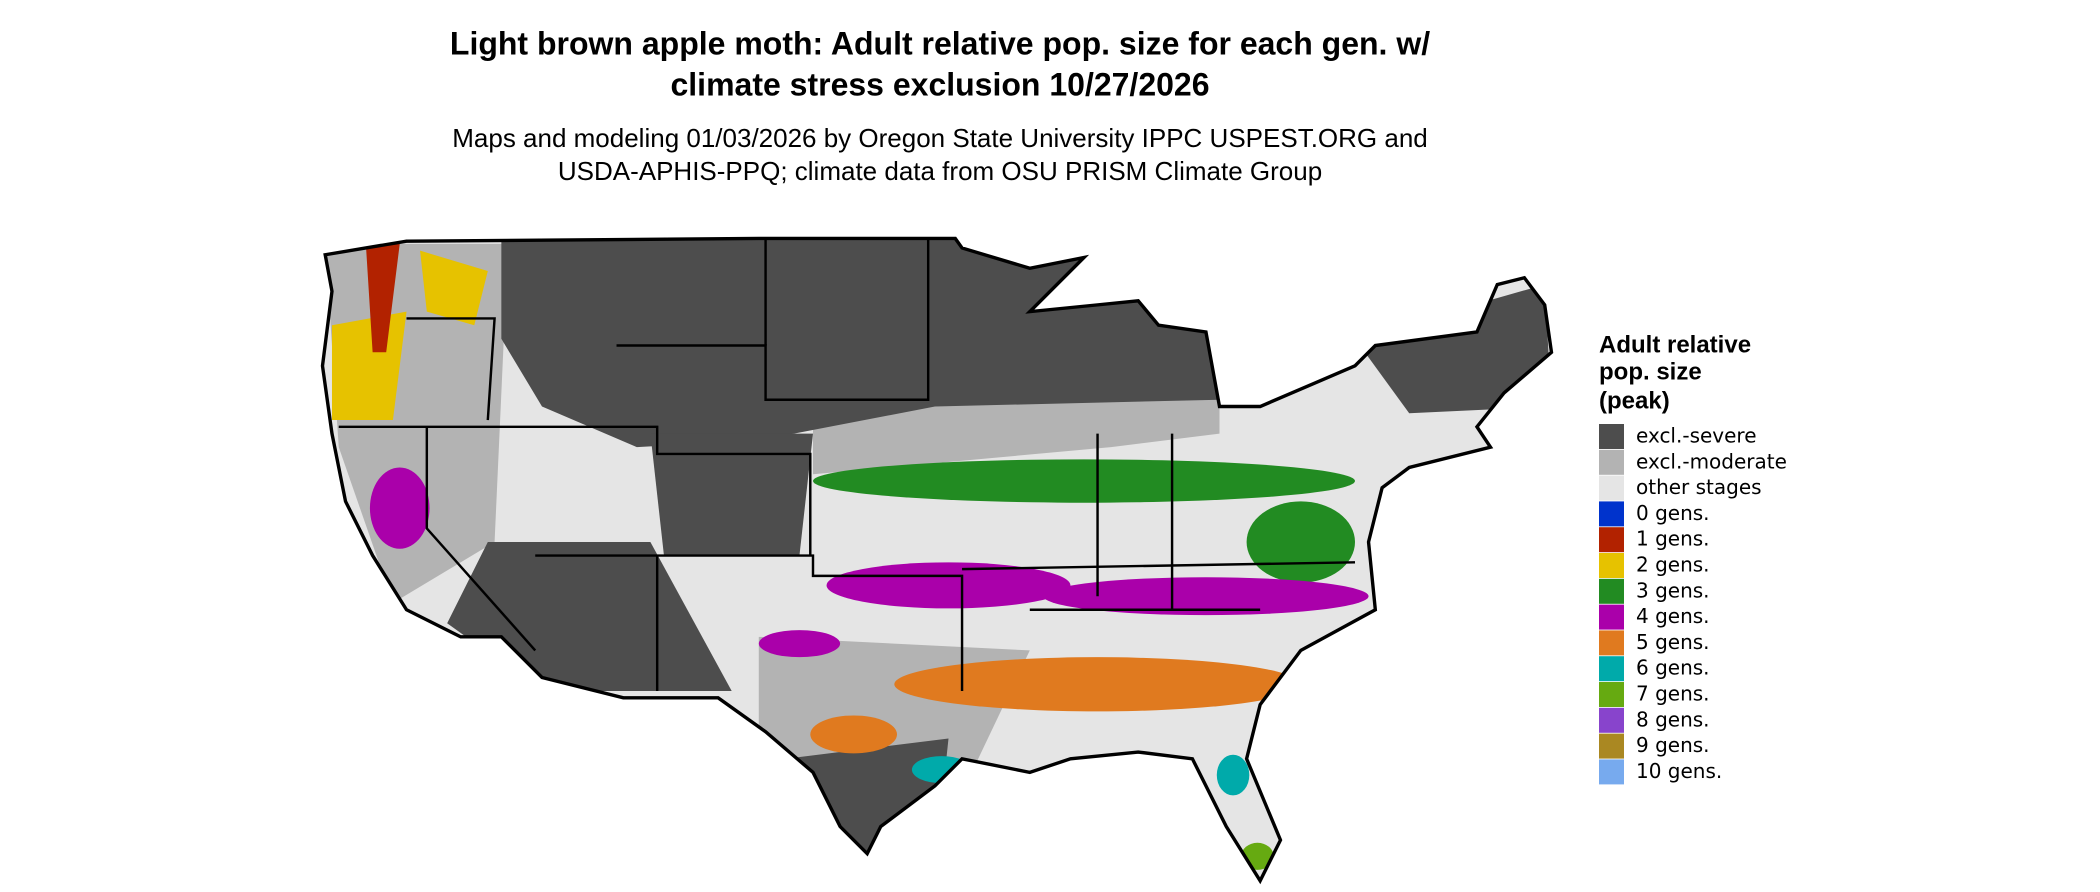  I want to click on legend-label: 0 gens., so click(1673, 513).